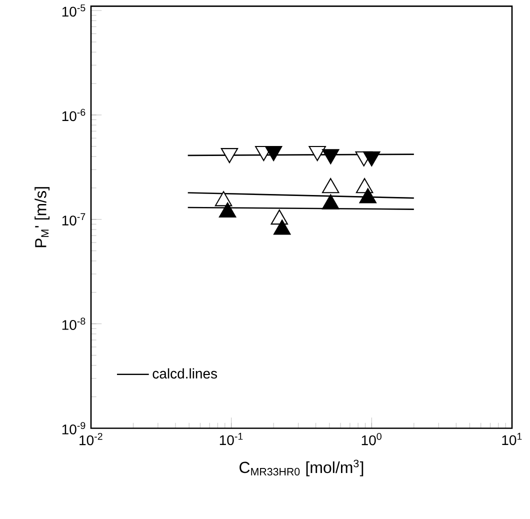 The height and width of the screenshot is (519, 530). I want to click on y-tick-label: 10$^{-7}$, so click(74, 219).